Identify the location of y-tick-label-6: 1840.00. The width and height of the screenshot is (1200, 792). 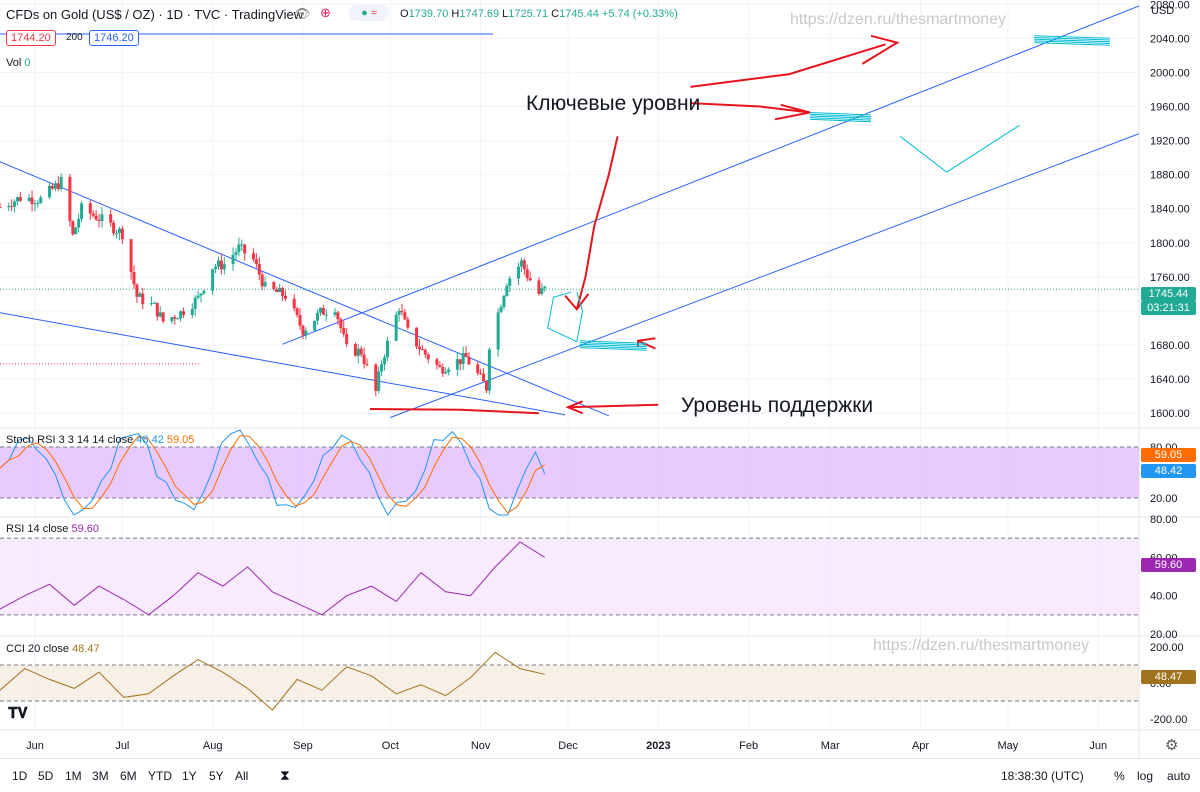
(1170, 210).